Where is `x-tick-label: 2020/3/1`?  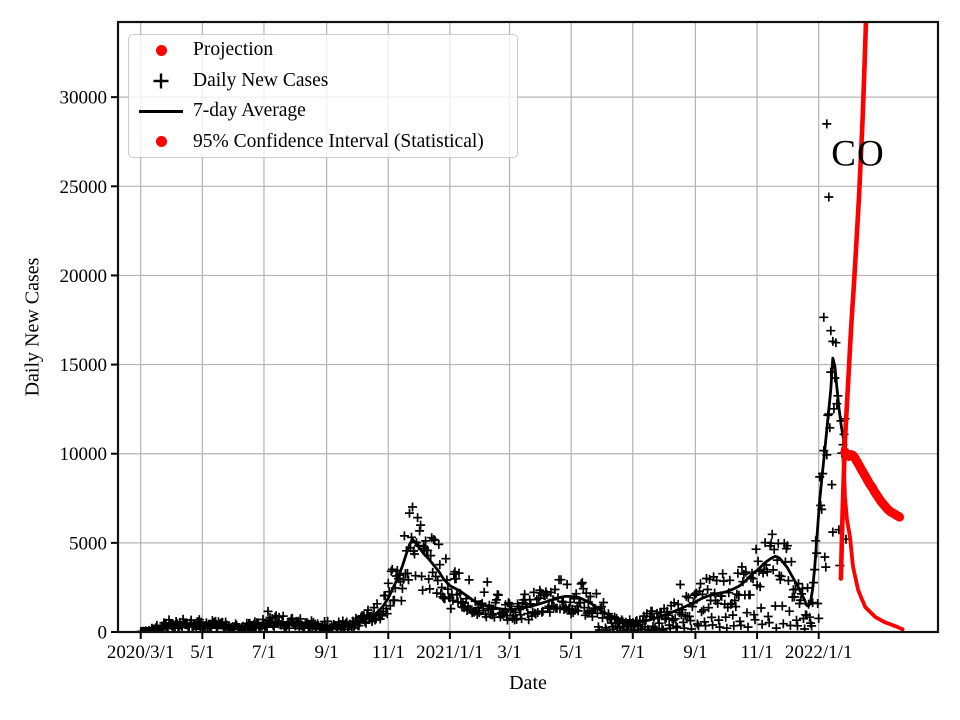 x-tick-label: 2020/3/1 is located at coordinates (141, 652).